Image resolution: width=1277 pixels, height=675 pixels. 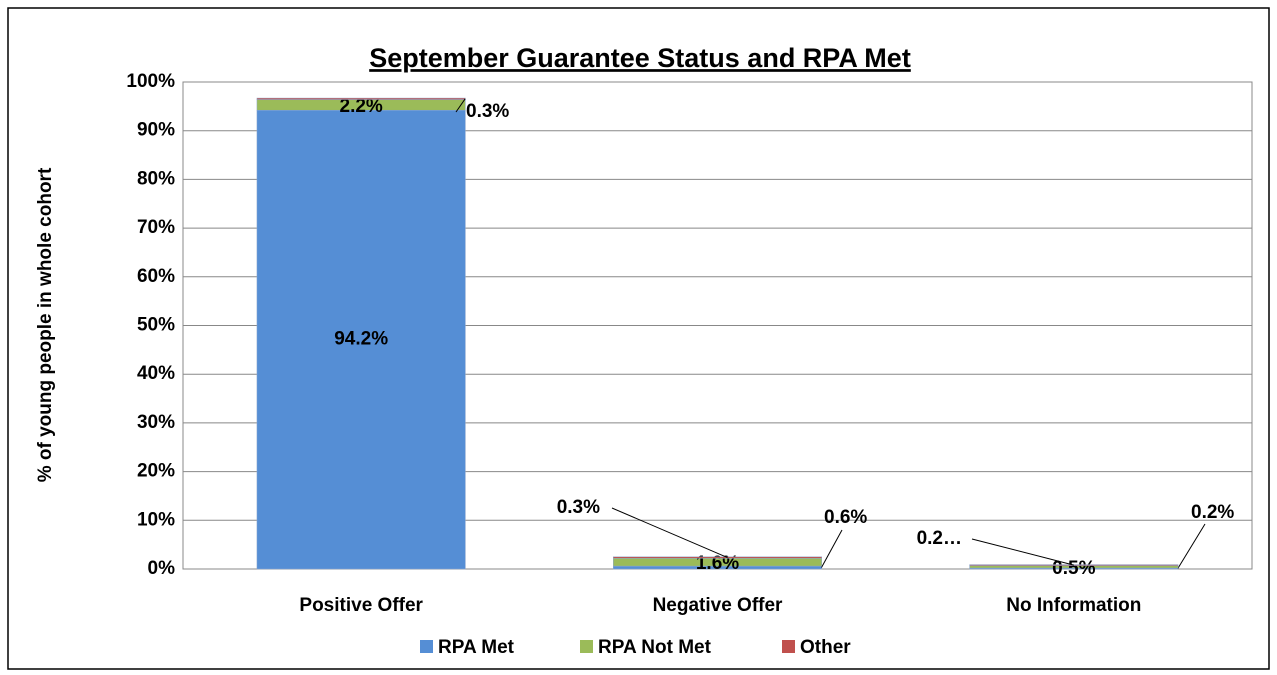 I want to click on y-axis-label: % of young people in whole cohort, so click(x=45, y=324).